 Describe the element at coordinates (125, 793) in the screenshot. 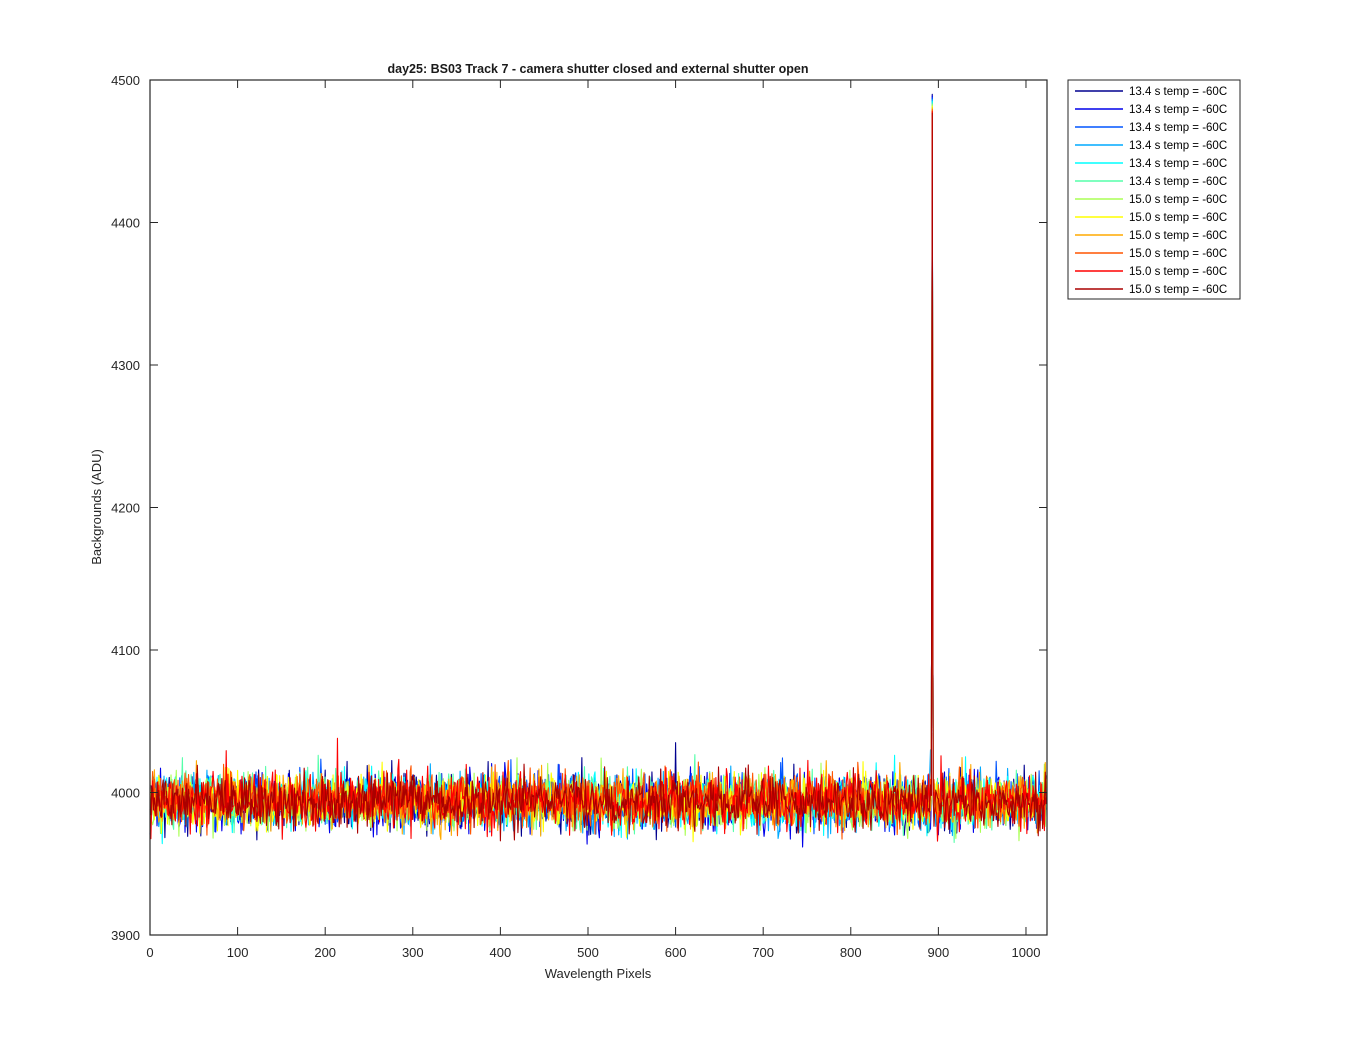

I see `y-tick-label: 4000` at that location.